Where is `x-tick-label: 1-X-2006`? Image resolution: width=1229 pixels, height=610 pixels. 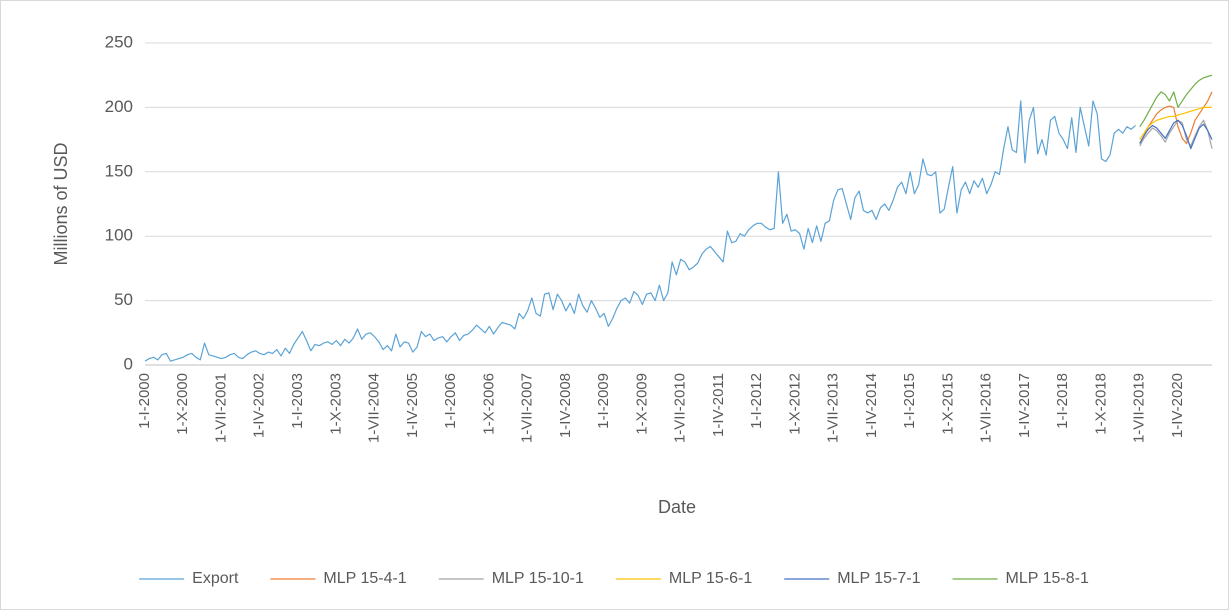
x-tick-label: 1-X-2006 is located at coordinates (488, 404).